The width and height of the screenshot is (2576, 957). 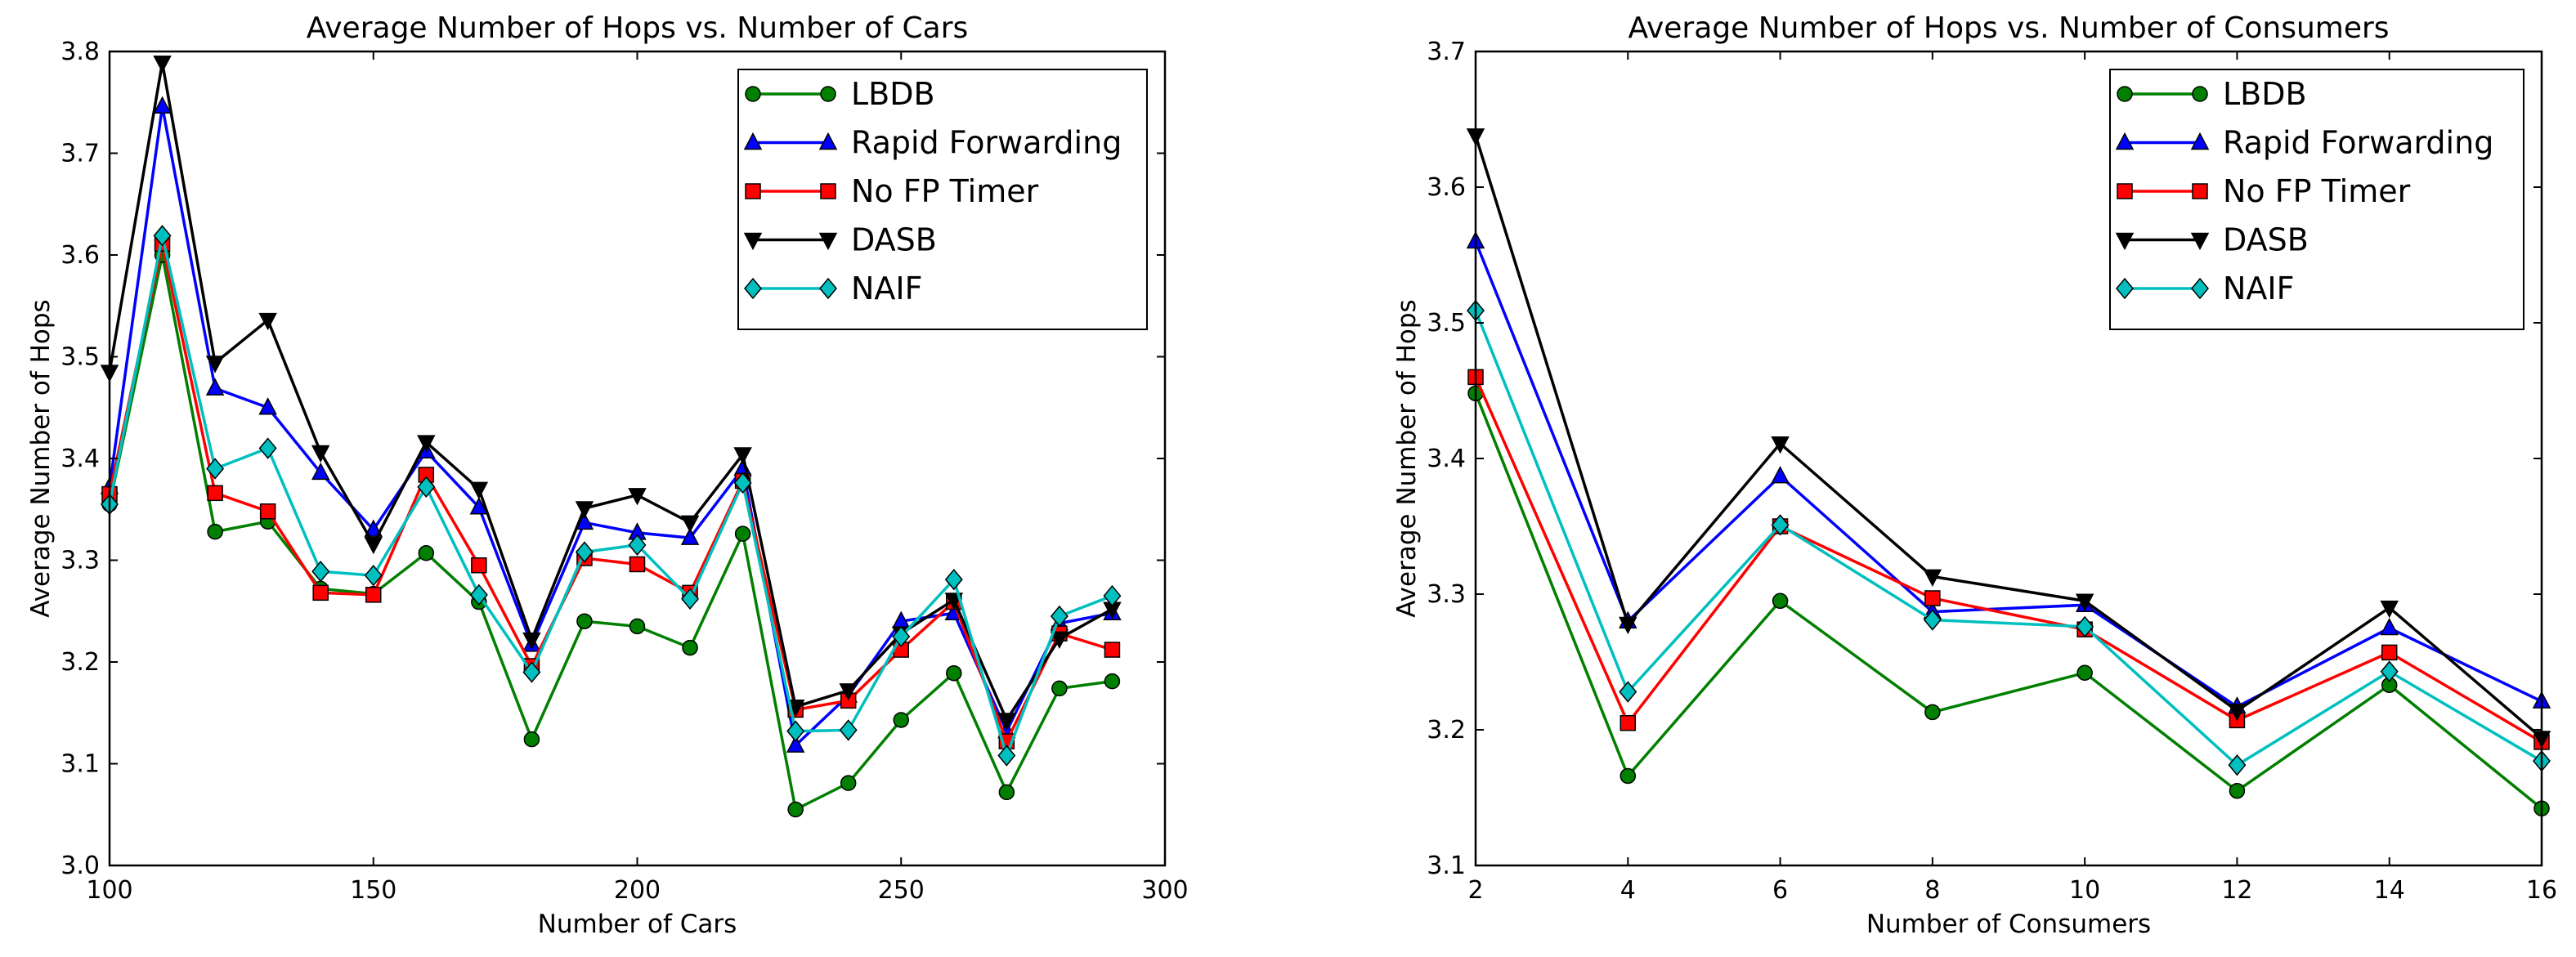 I want to click on legend-item: NAIF, so click(x=2205, y=288).